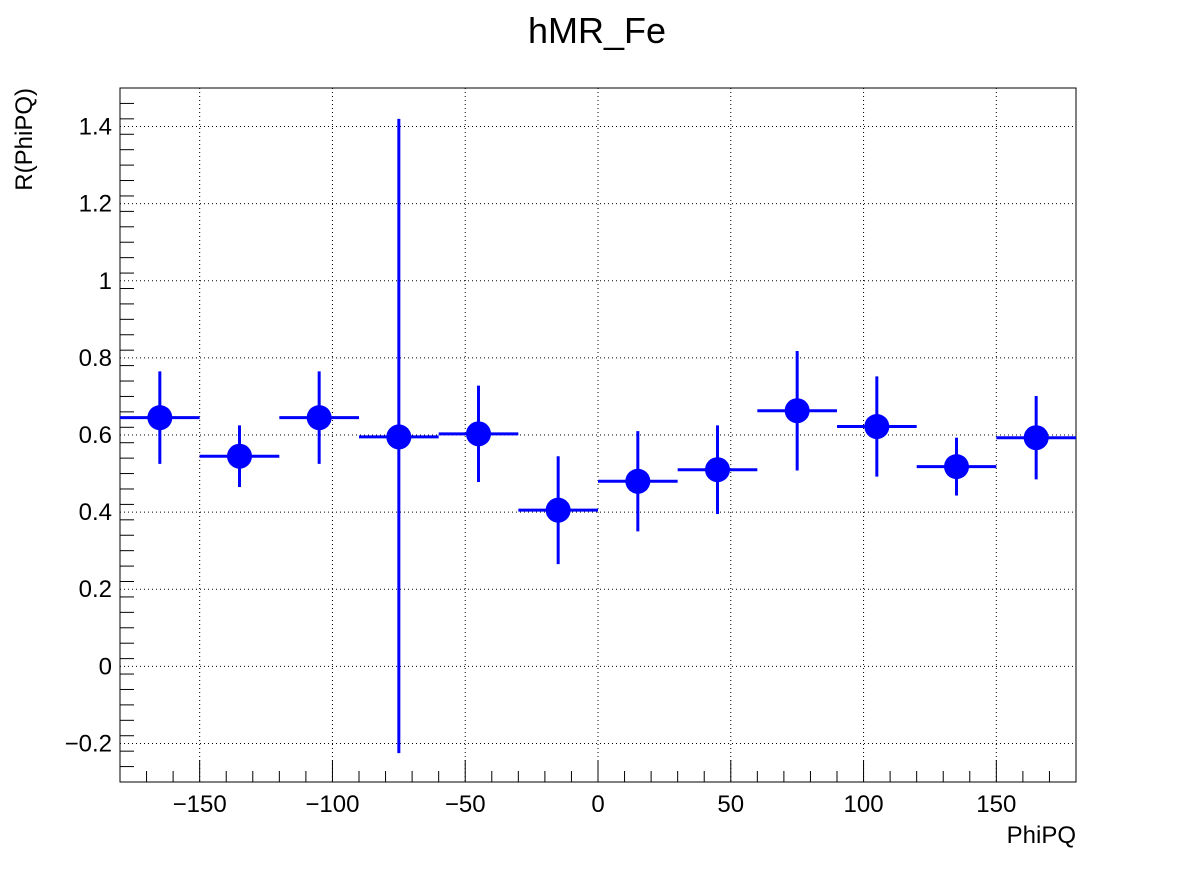 This screenshot has width=1196, height=872. Describe the element at coordinates (597, 30) in the screenshot. I see `chart-title: hMR_Fe` at that location.